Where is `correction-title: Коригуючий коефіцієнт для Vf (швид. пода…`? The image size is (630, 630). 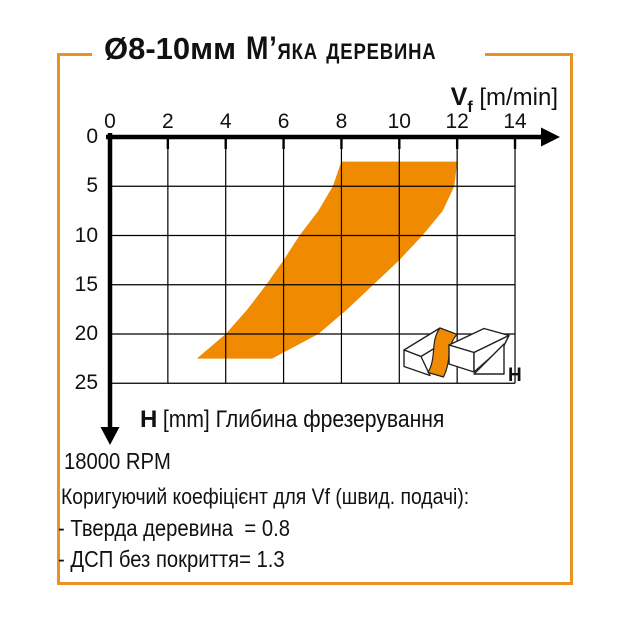 correction-title: Коригуючий коефіцієнт для Vf (швид. пода… is located at coordinates (293, 497).